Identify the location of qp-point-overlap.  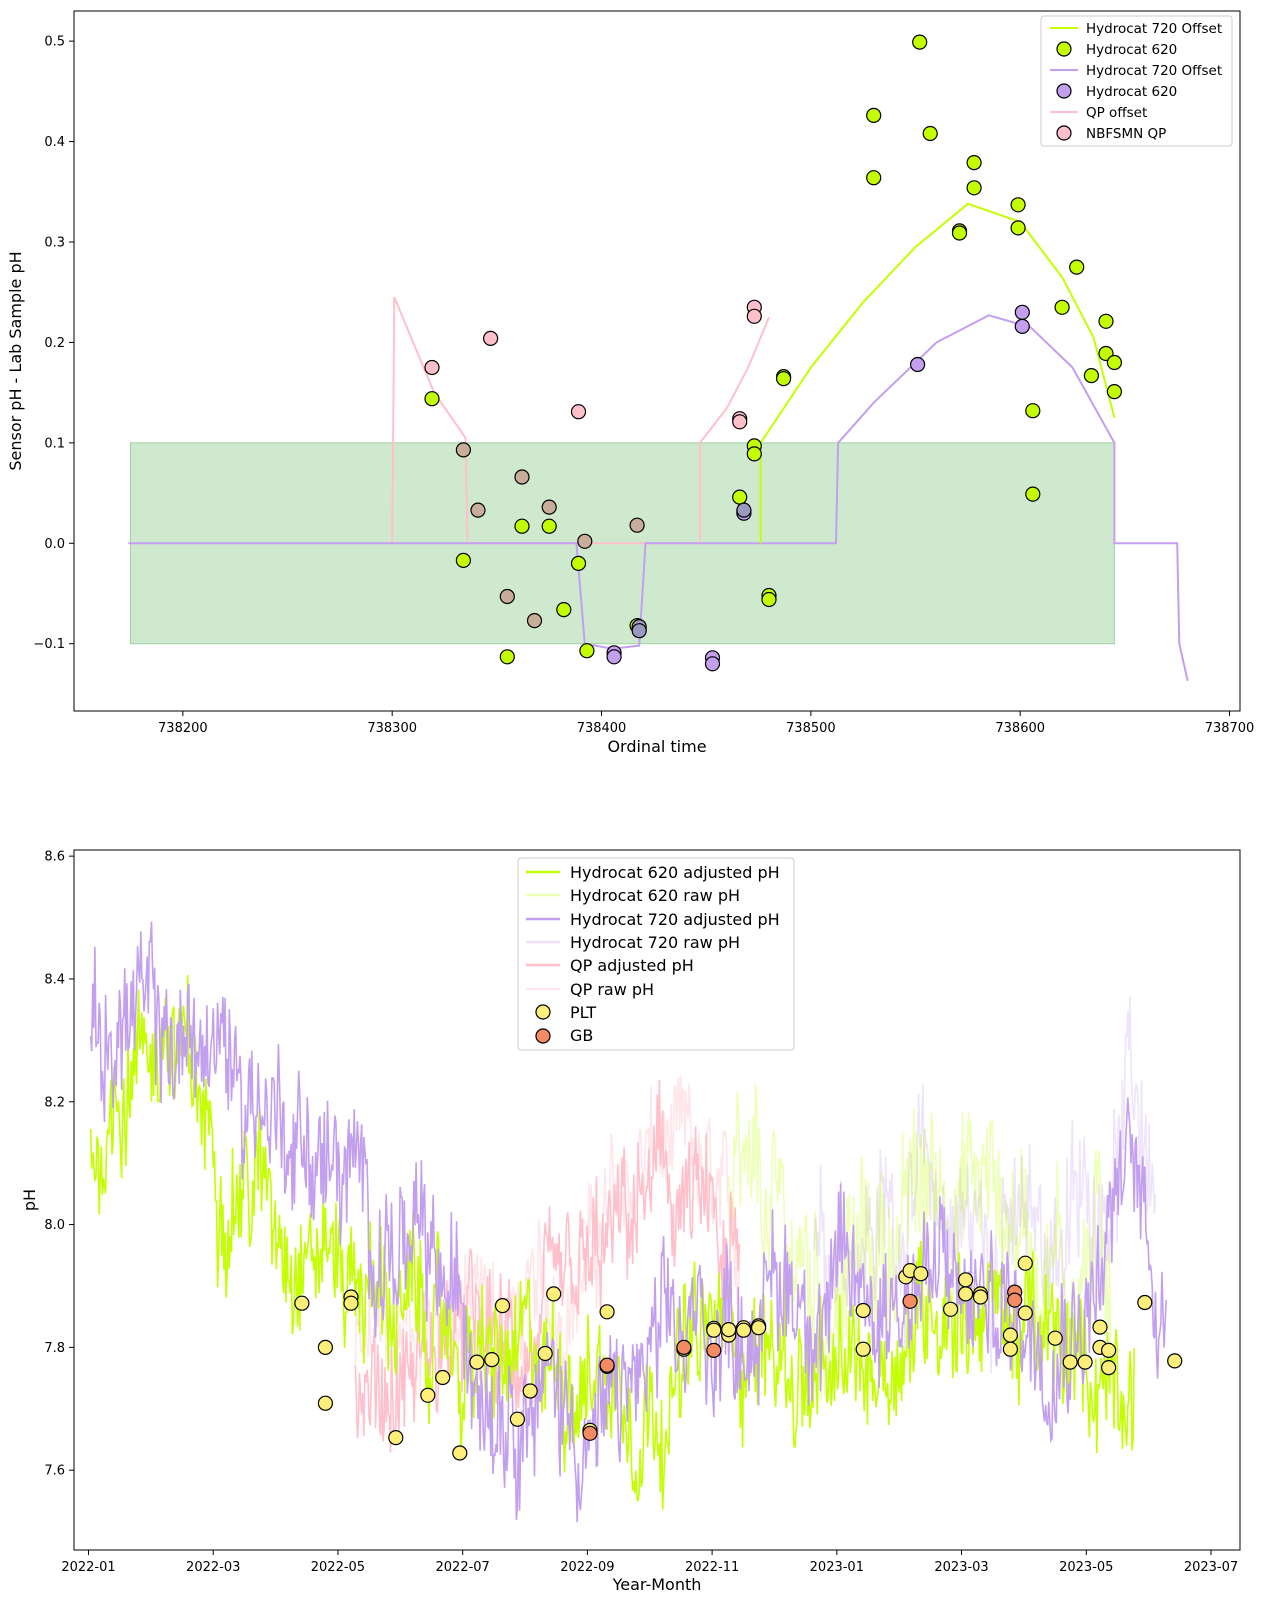
(478, 510).